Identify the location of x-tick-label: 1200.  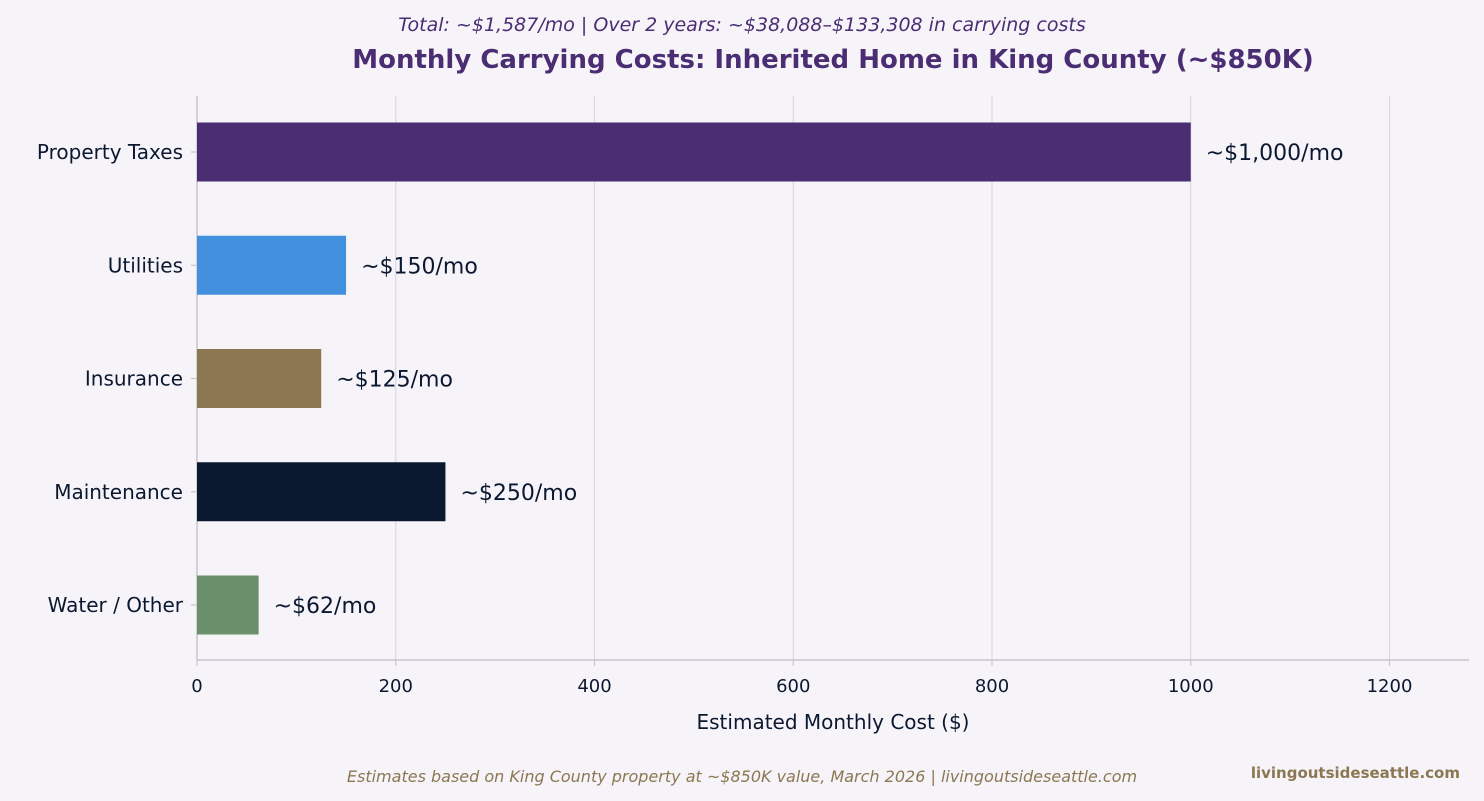
(1390, 686).